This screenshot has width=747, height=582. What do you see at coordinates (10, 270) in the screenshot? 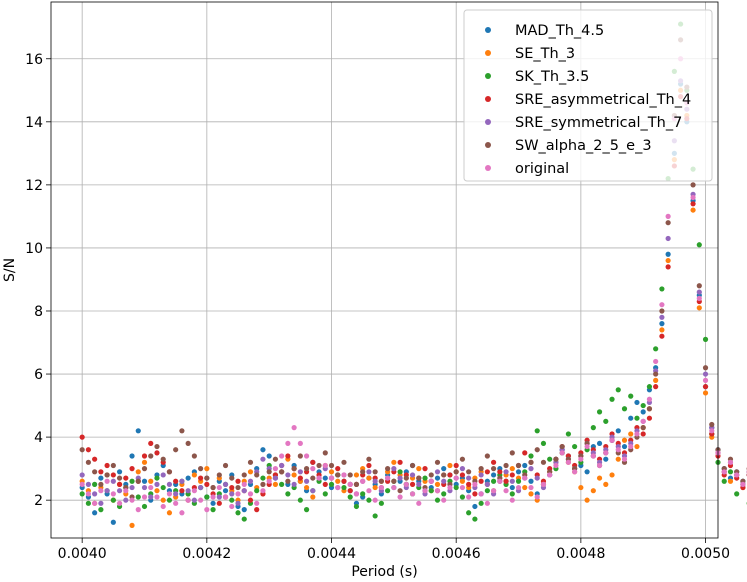
I see `y-axis-label: S/N` at bounding box center [10, 270].